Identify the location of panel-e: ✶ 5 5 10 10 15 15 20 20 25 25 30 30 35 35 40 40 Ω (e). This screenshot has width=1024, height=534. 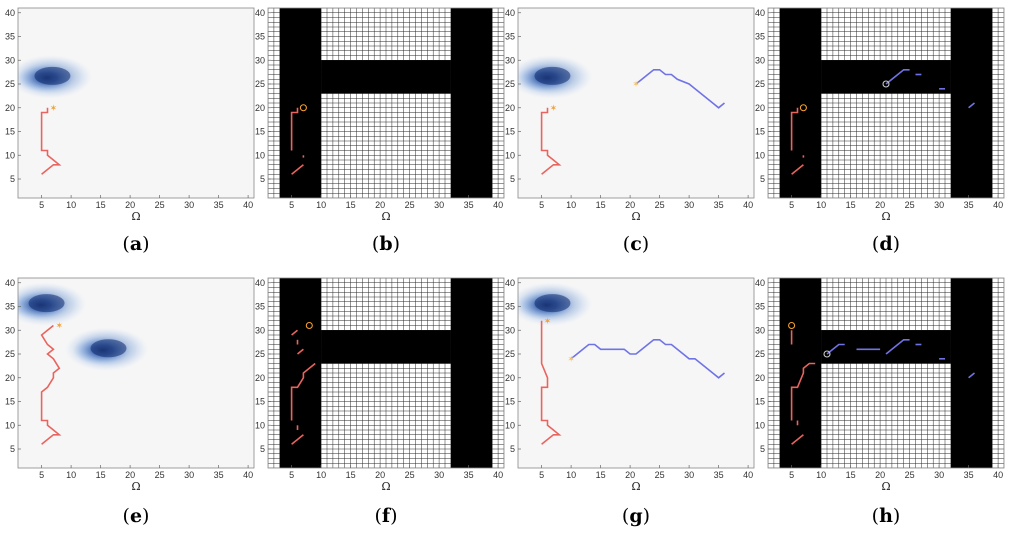
(130, 402).